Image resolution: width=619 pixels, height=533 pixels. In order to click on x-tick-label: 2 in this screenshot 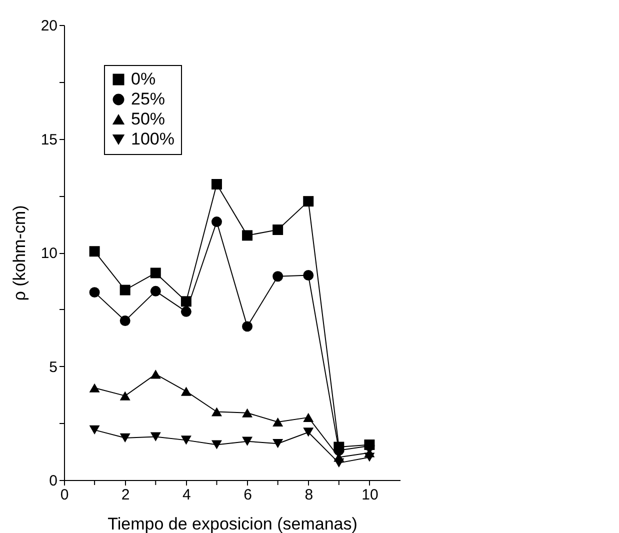, I will do `click(125, 495)`.